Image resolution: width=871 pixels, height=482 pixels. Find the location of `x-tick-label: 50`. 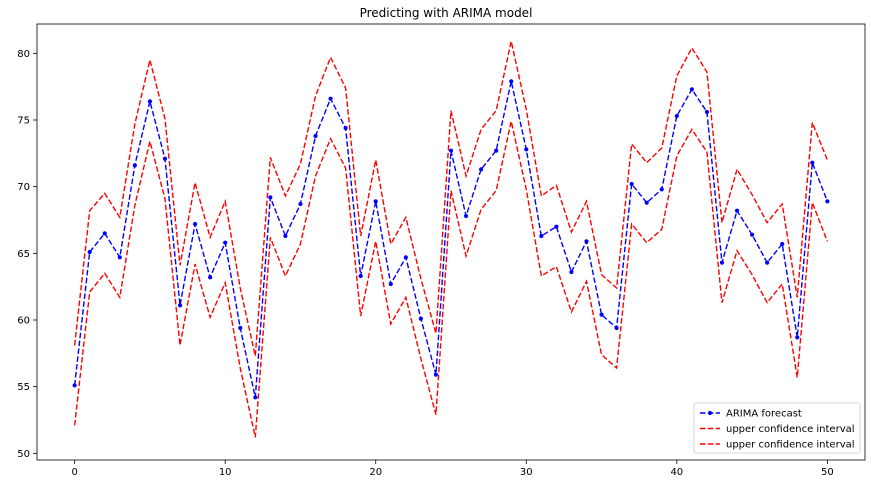

x-tick-label: 50 is located at coordinates (827, 472).